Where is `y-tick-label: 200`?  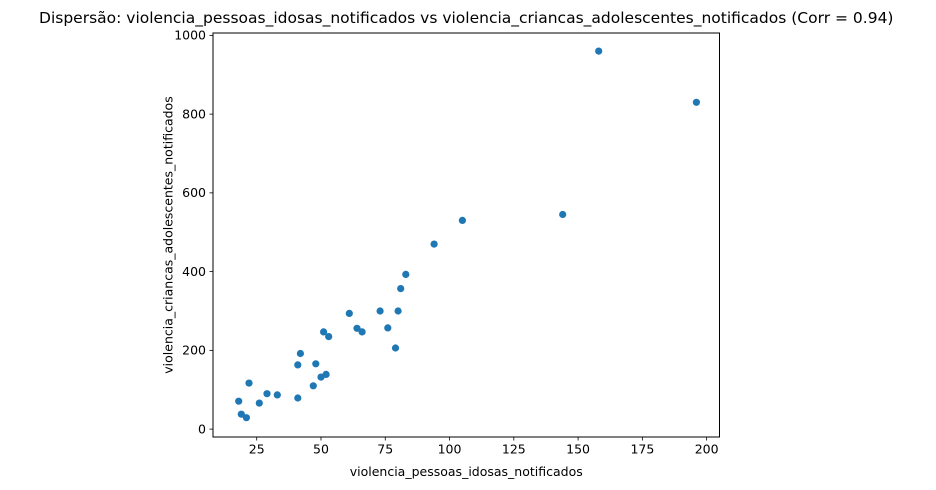
y-tick-label: 200 is located at coordinates (194, 350).